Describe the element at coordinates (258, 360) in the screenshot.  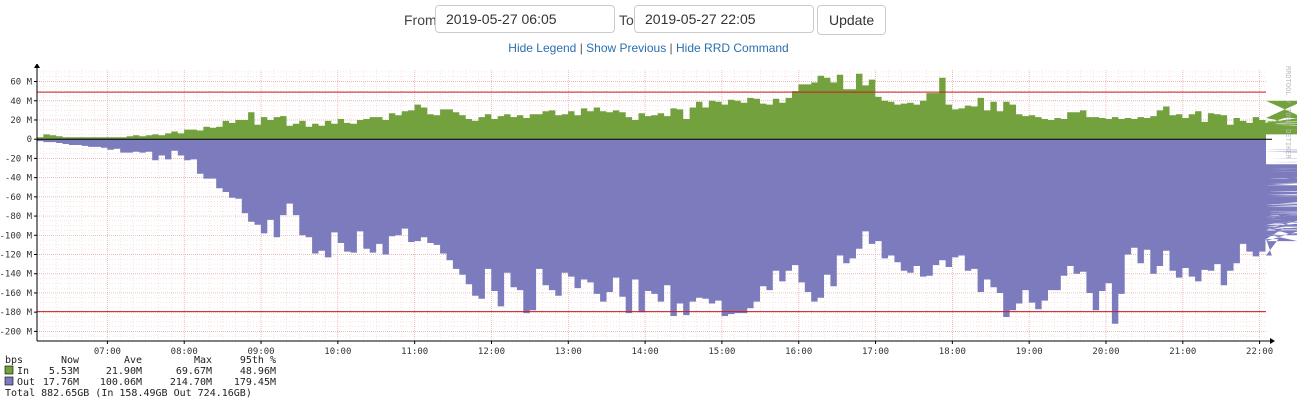
I see `legend-header: 95th %` at that location.